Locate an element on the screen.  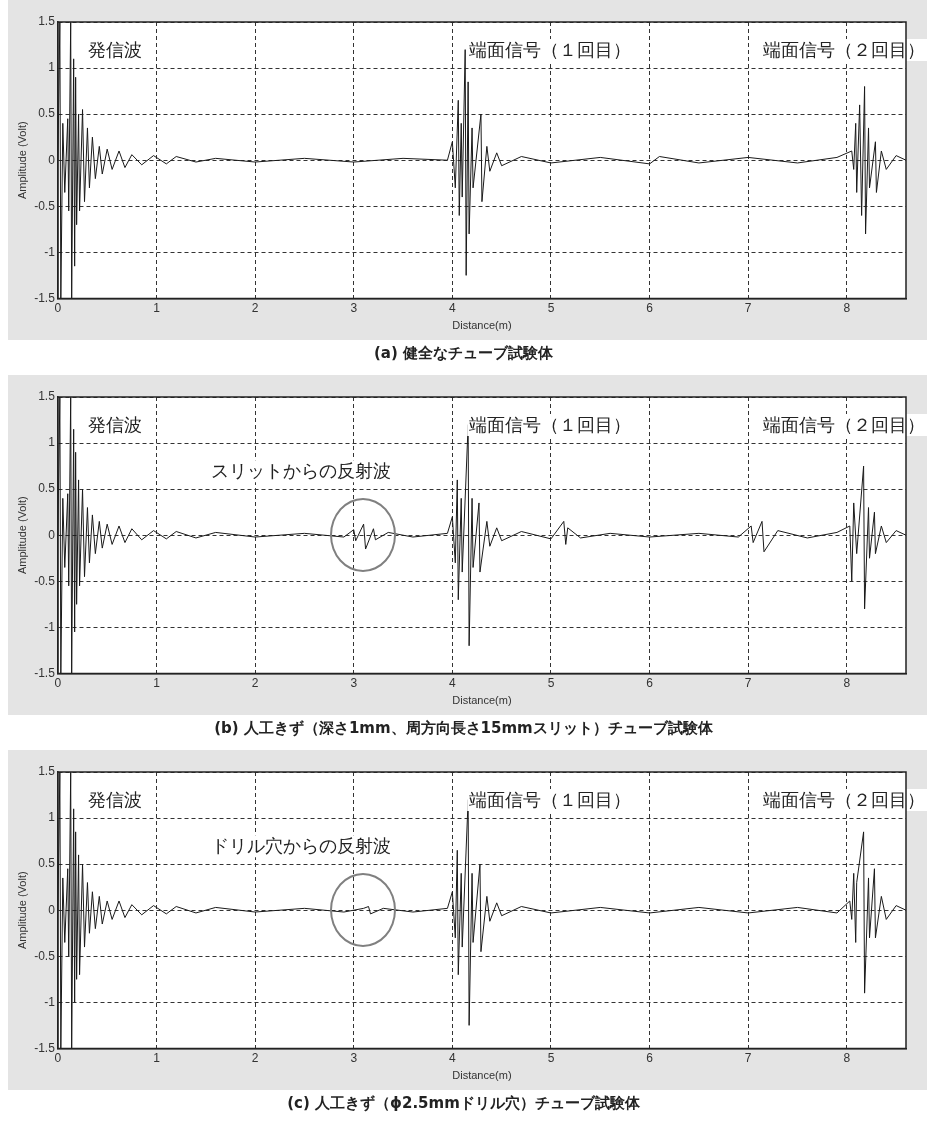
annotation: ドリル穴からの反射波 is located at coordinates (301, 846).